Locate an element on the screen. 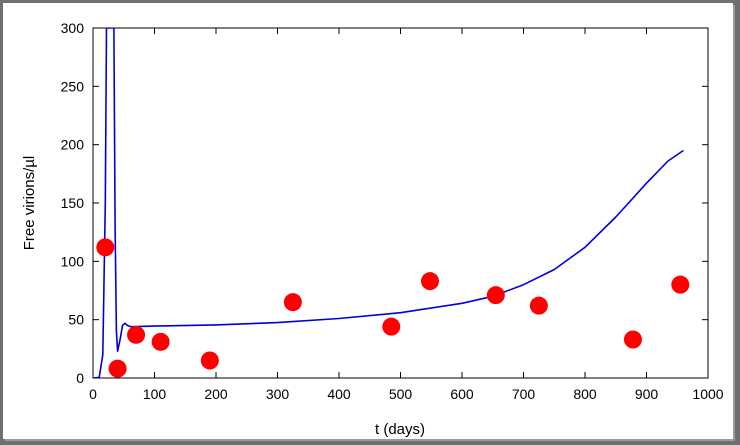  x-tick-label: 200 is located at coordinates (216, 394).